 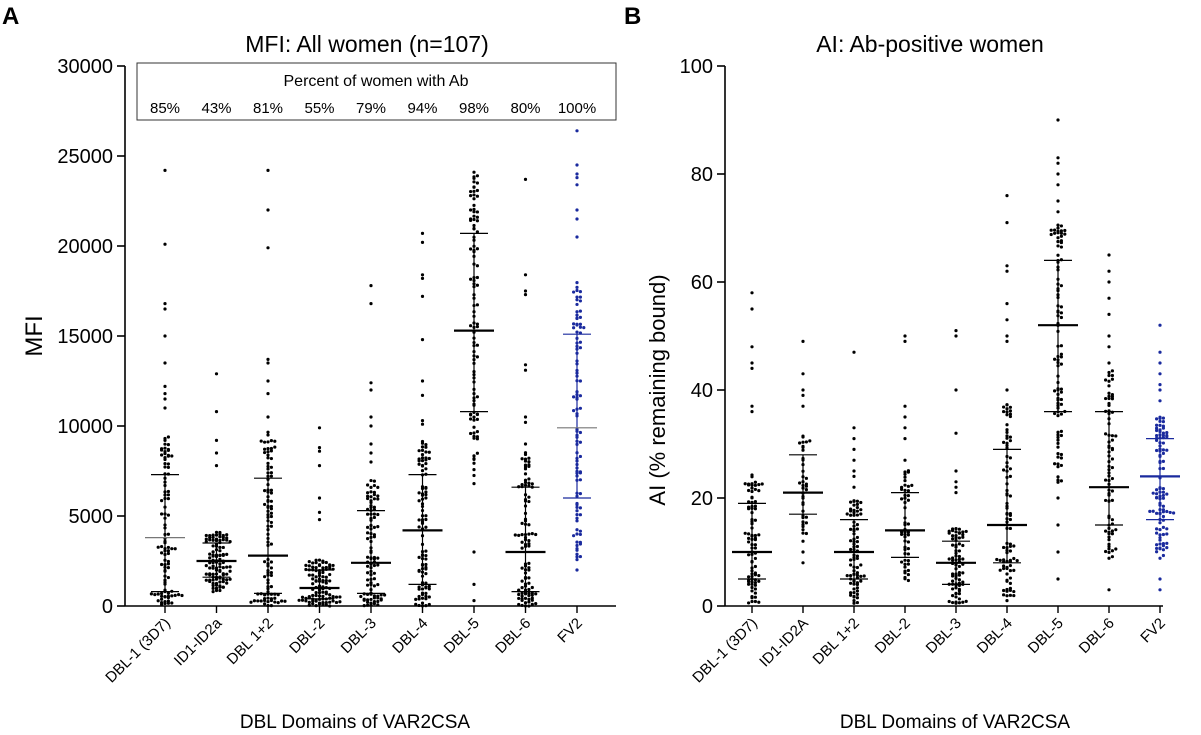 I want to click on y-axis-label-b: AI (% remaining bound), so click(x=657, y=389).